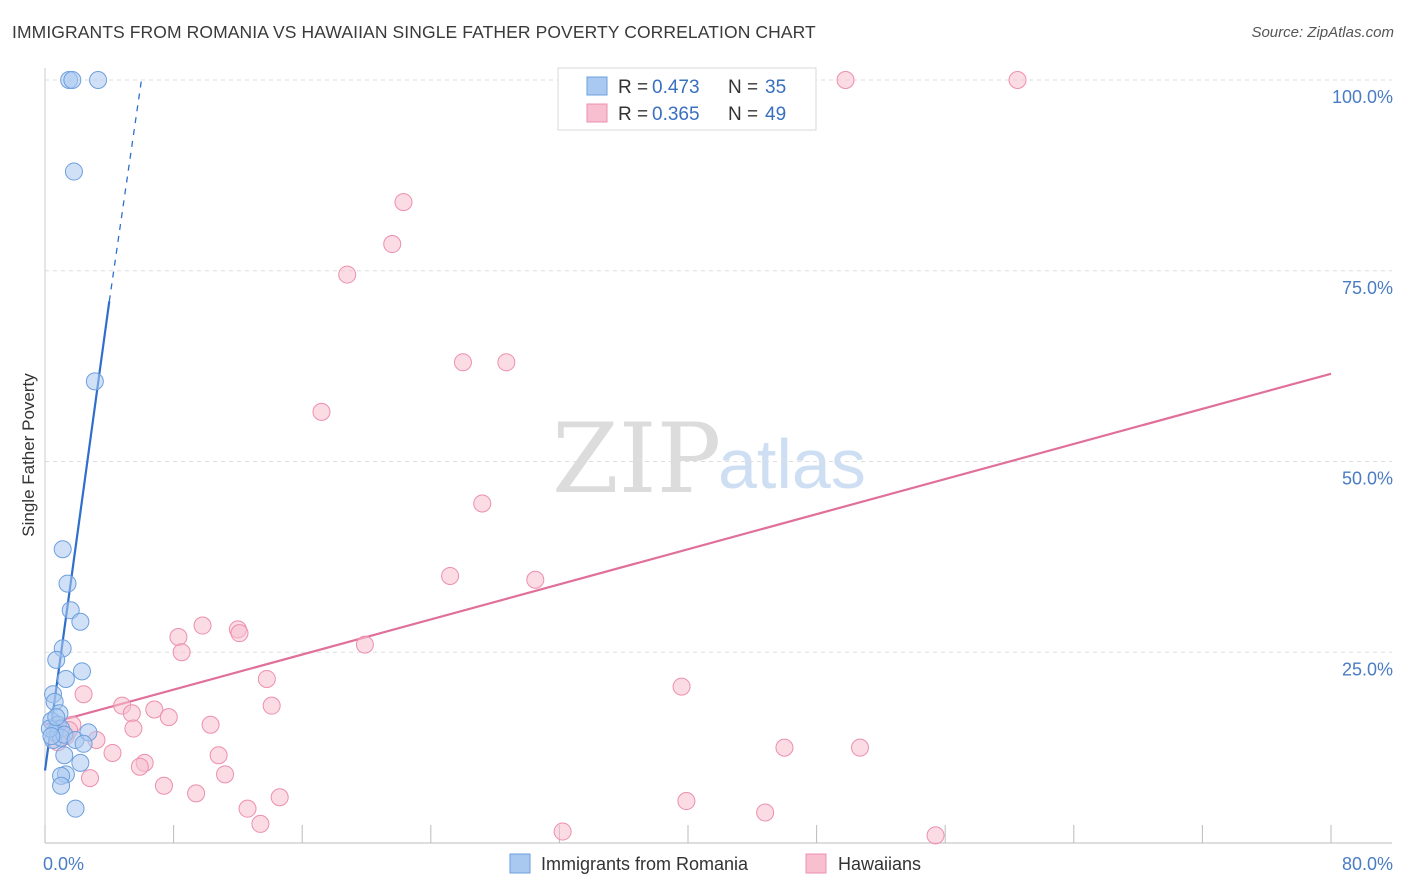  What do you see at coordinates (775, 114) in the screenshot?
I see `legend-n-value-hawaiian: 49` at bounding box center [775, 114].